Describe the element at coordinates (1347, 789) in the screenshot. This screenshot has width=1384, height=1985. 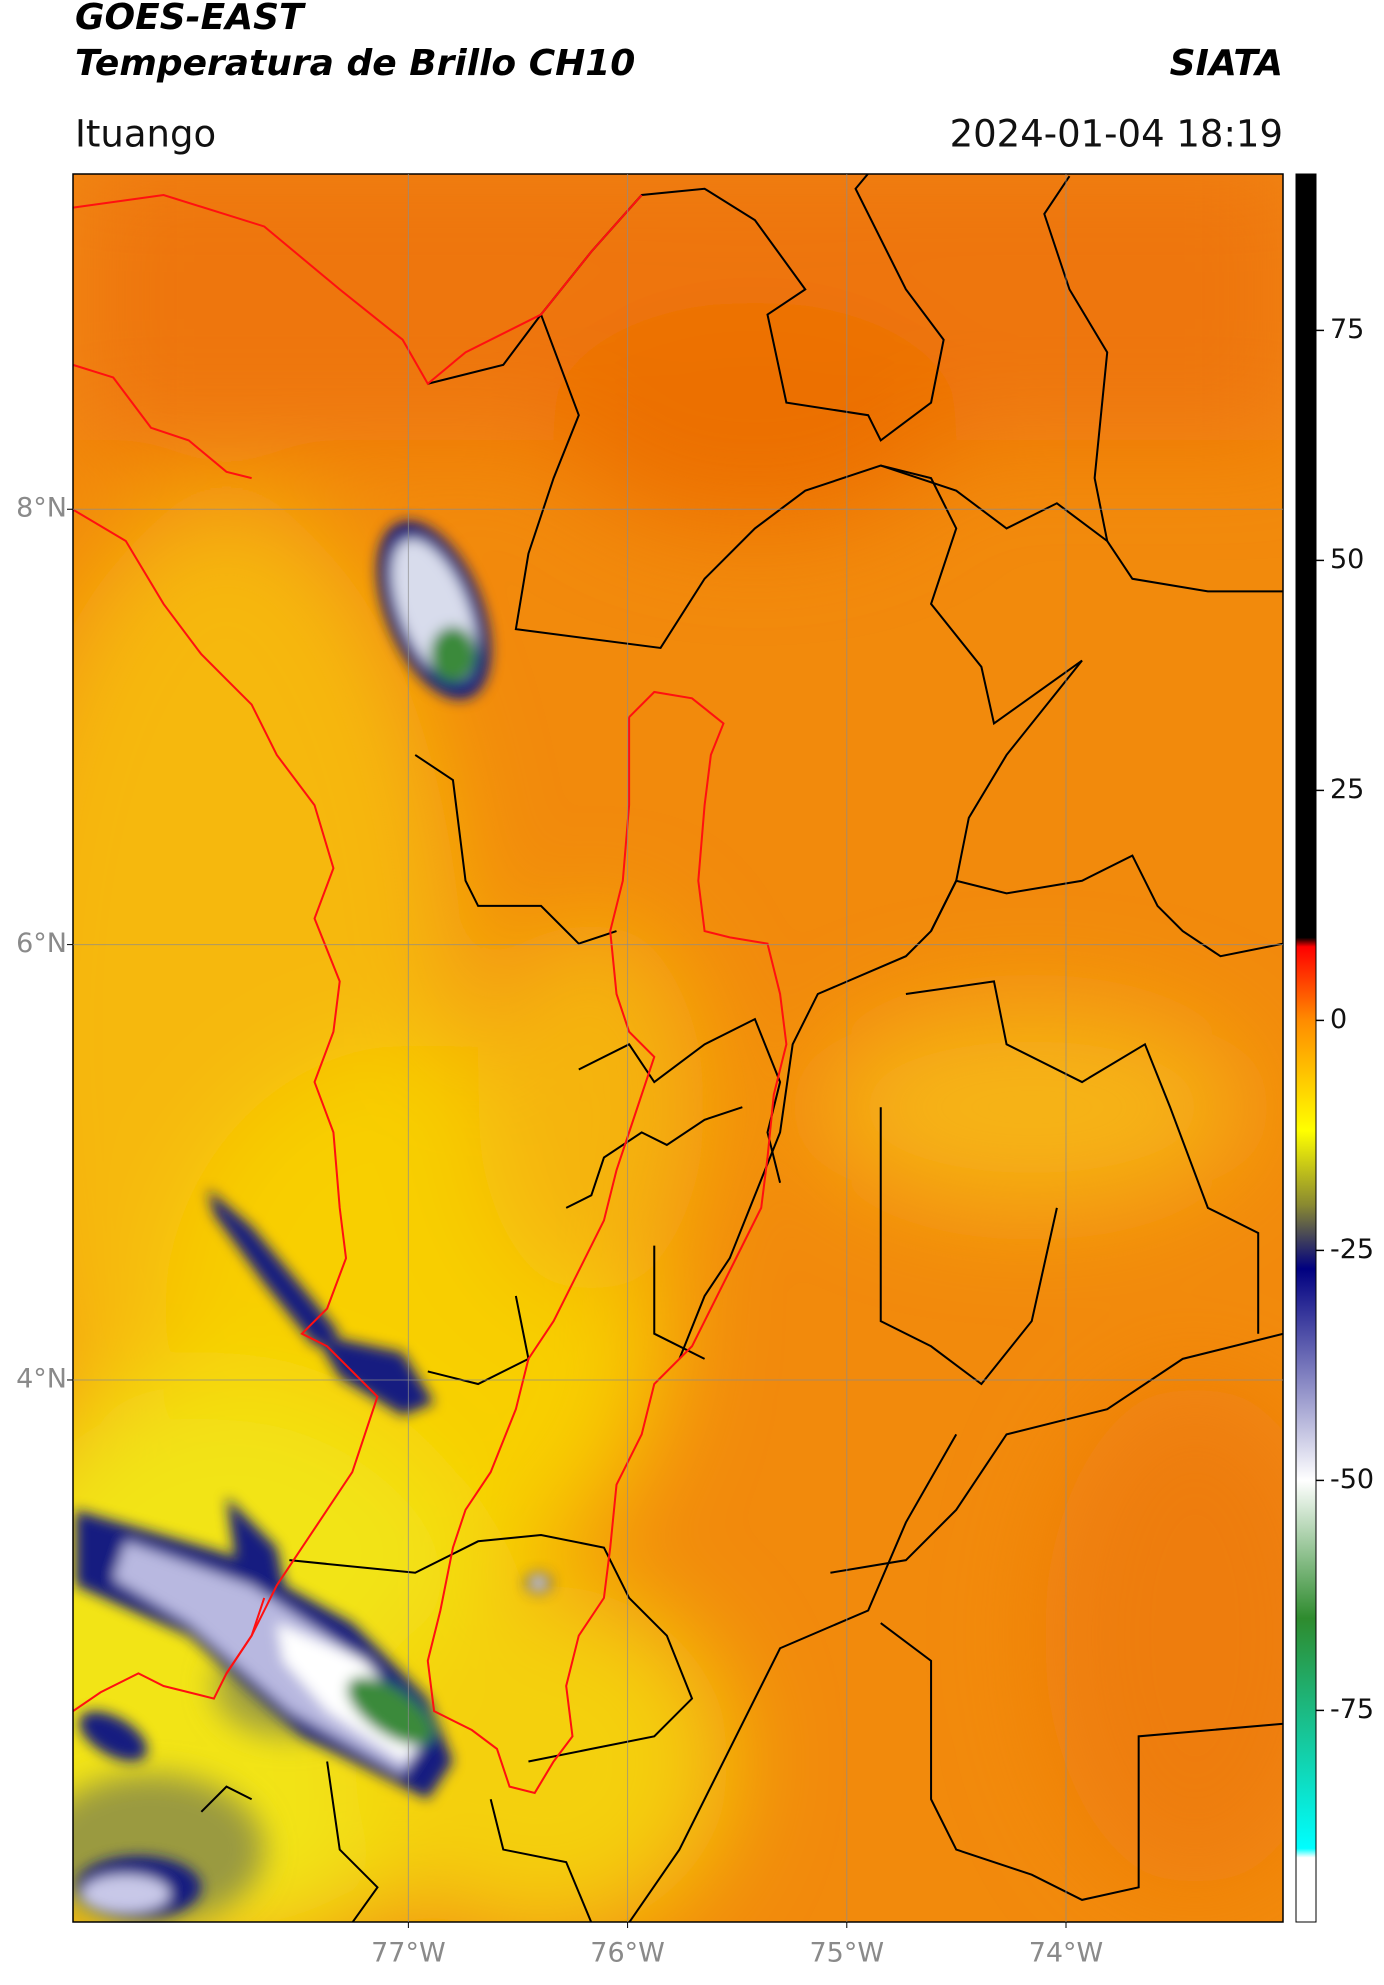
I see `colorbar-tick-label: 25` at that location.